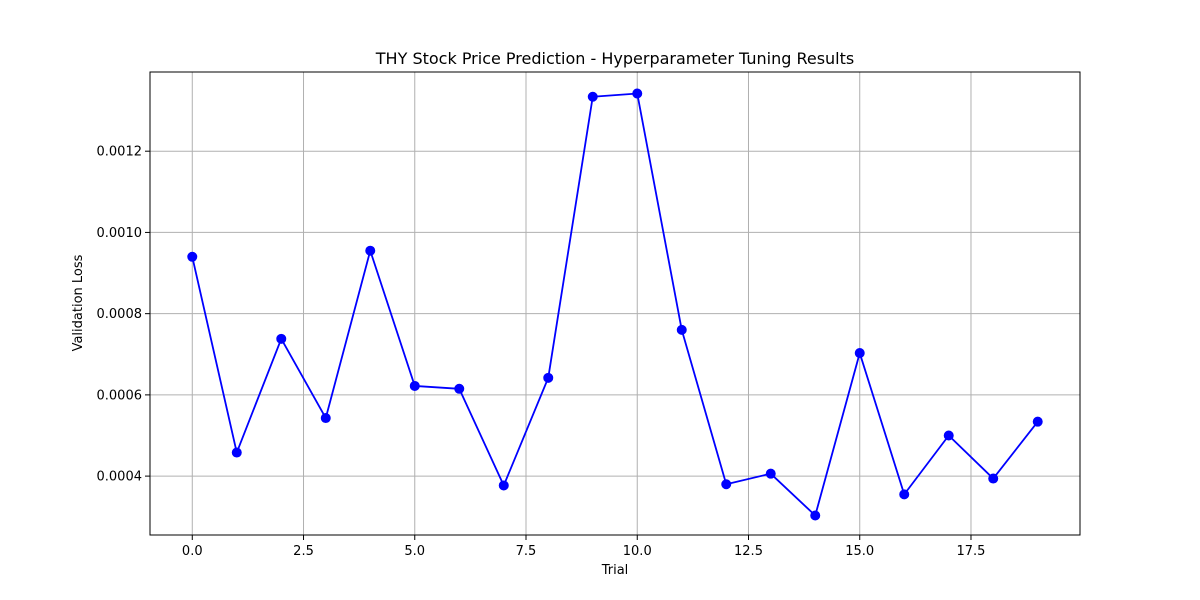  Describe the element at coordinates (120, 314) in the screenshot. I see `y-tick-label: 0.0008` at that location.